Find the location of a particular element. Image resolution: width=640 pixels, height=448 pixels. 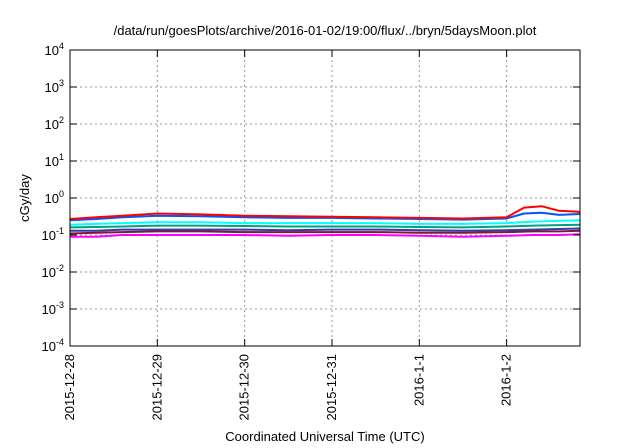

x-tick-label: 2016-1-1 is located at coordinates (418, 380).